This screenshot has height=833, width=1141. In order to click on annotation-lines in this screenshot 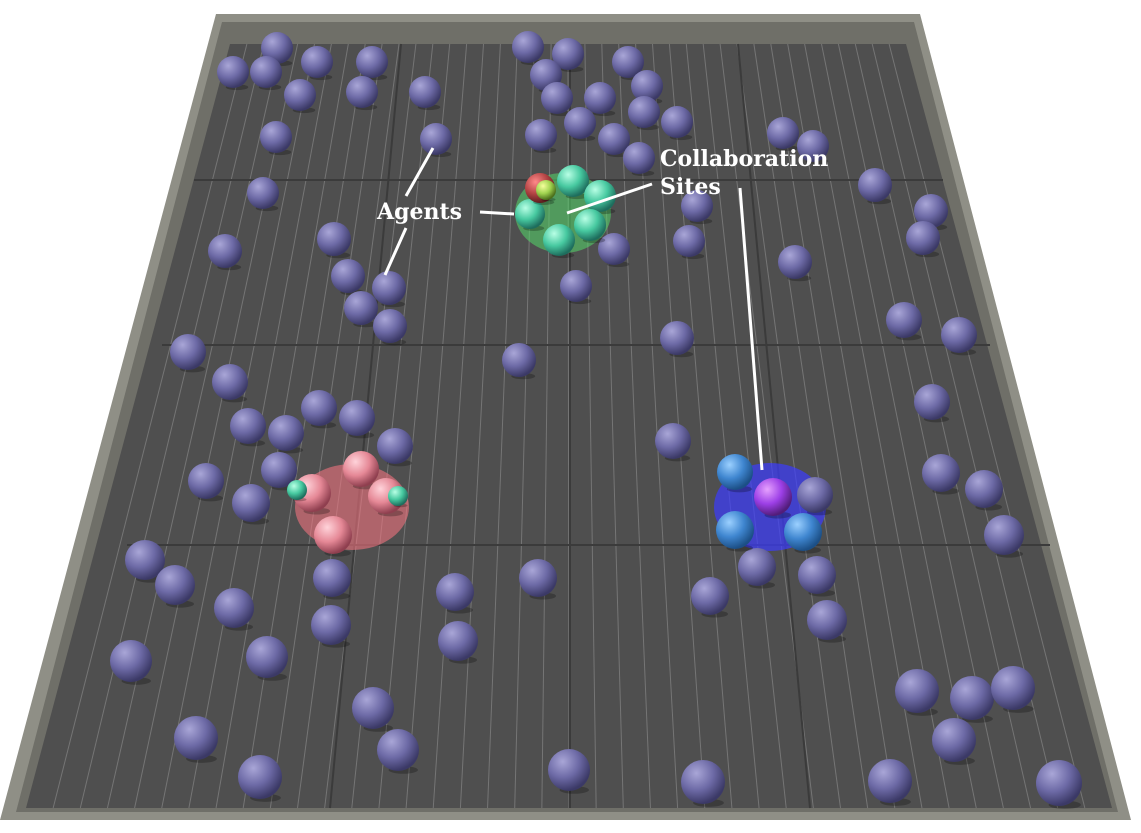, I will do `click(573, 309)`.